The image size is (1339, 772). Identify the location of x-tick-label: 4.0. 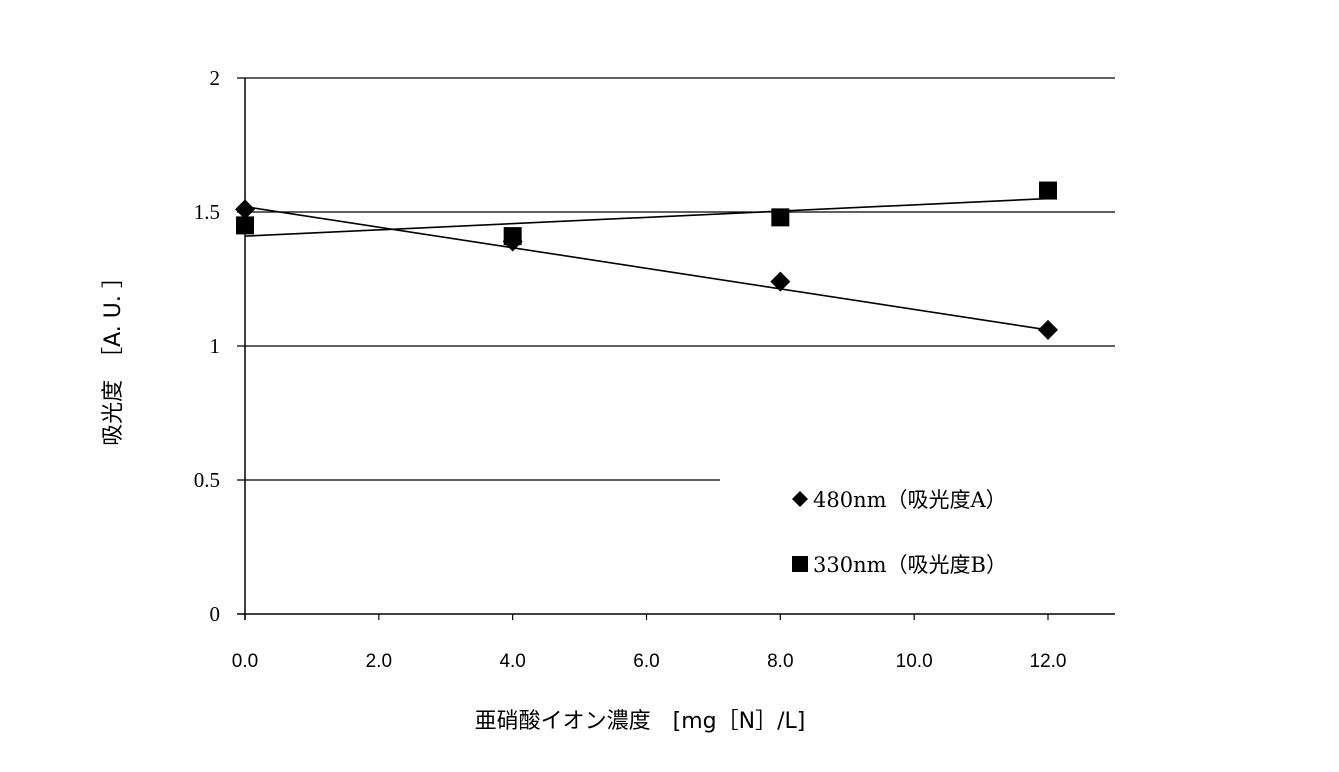
(512, 661).